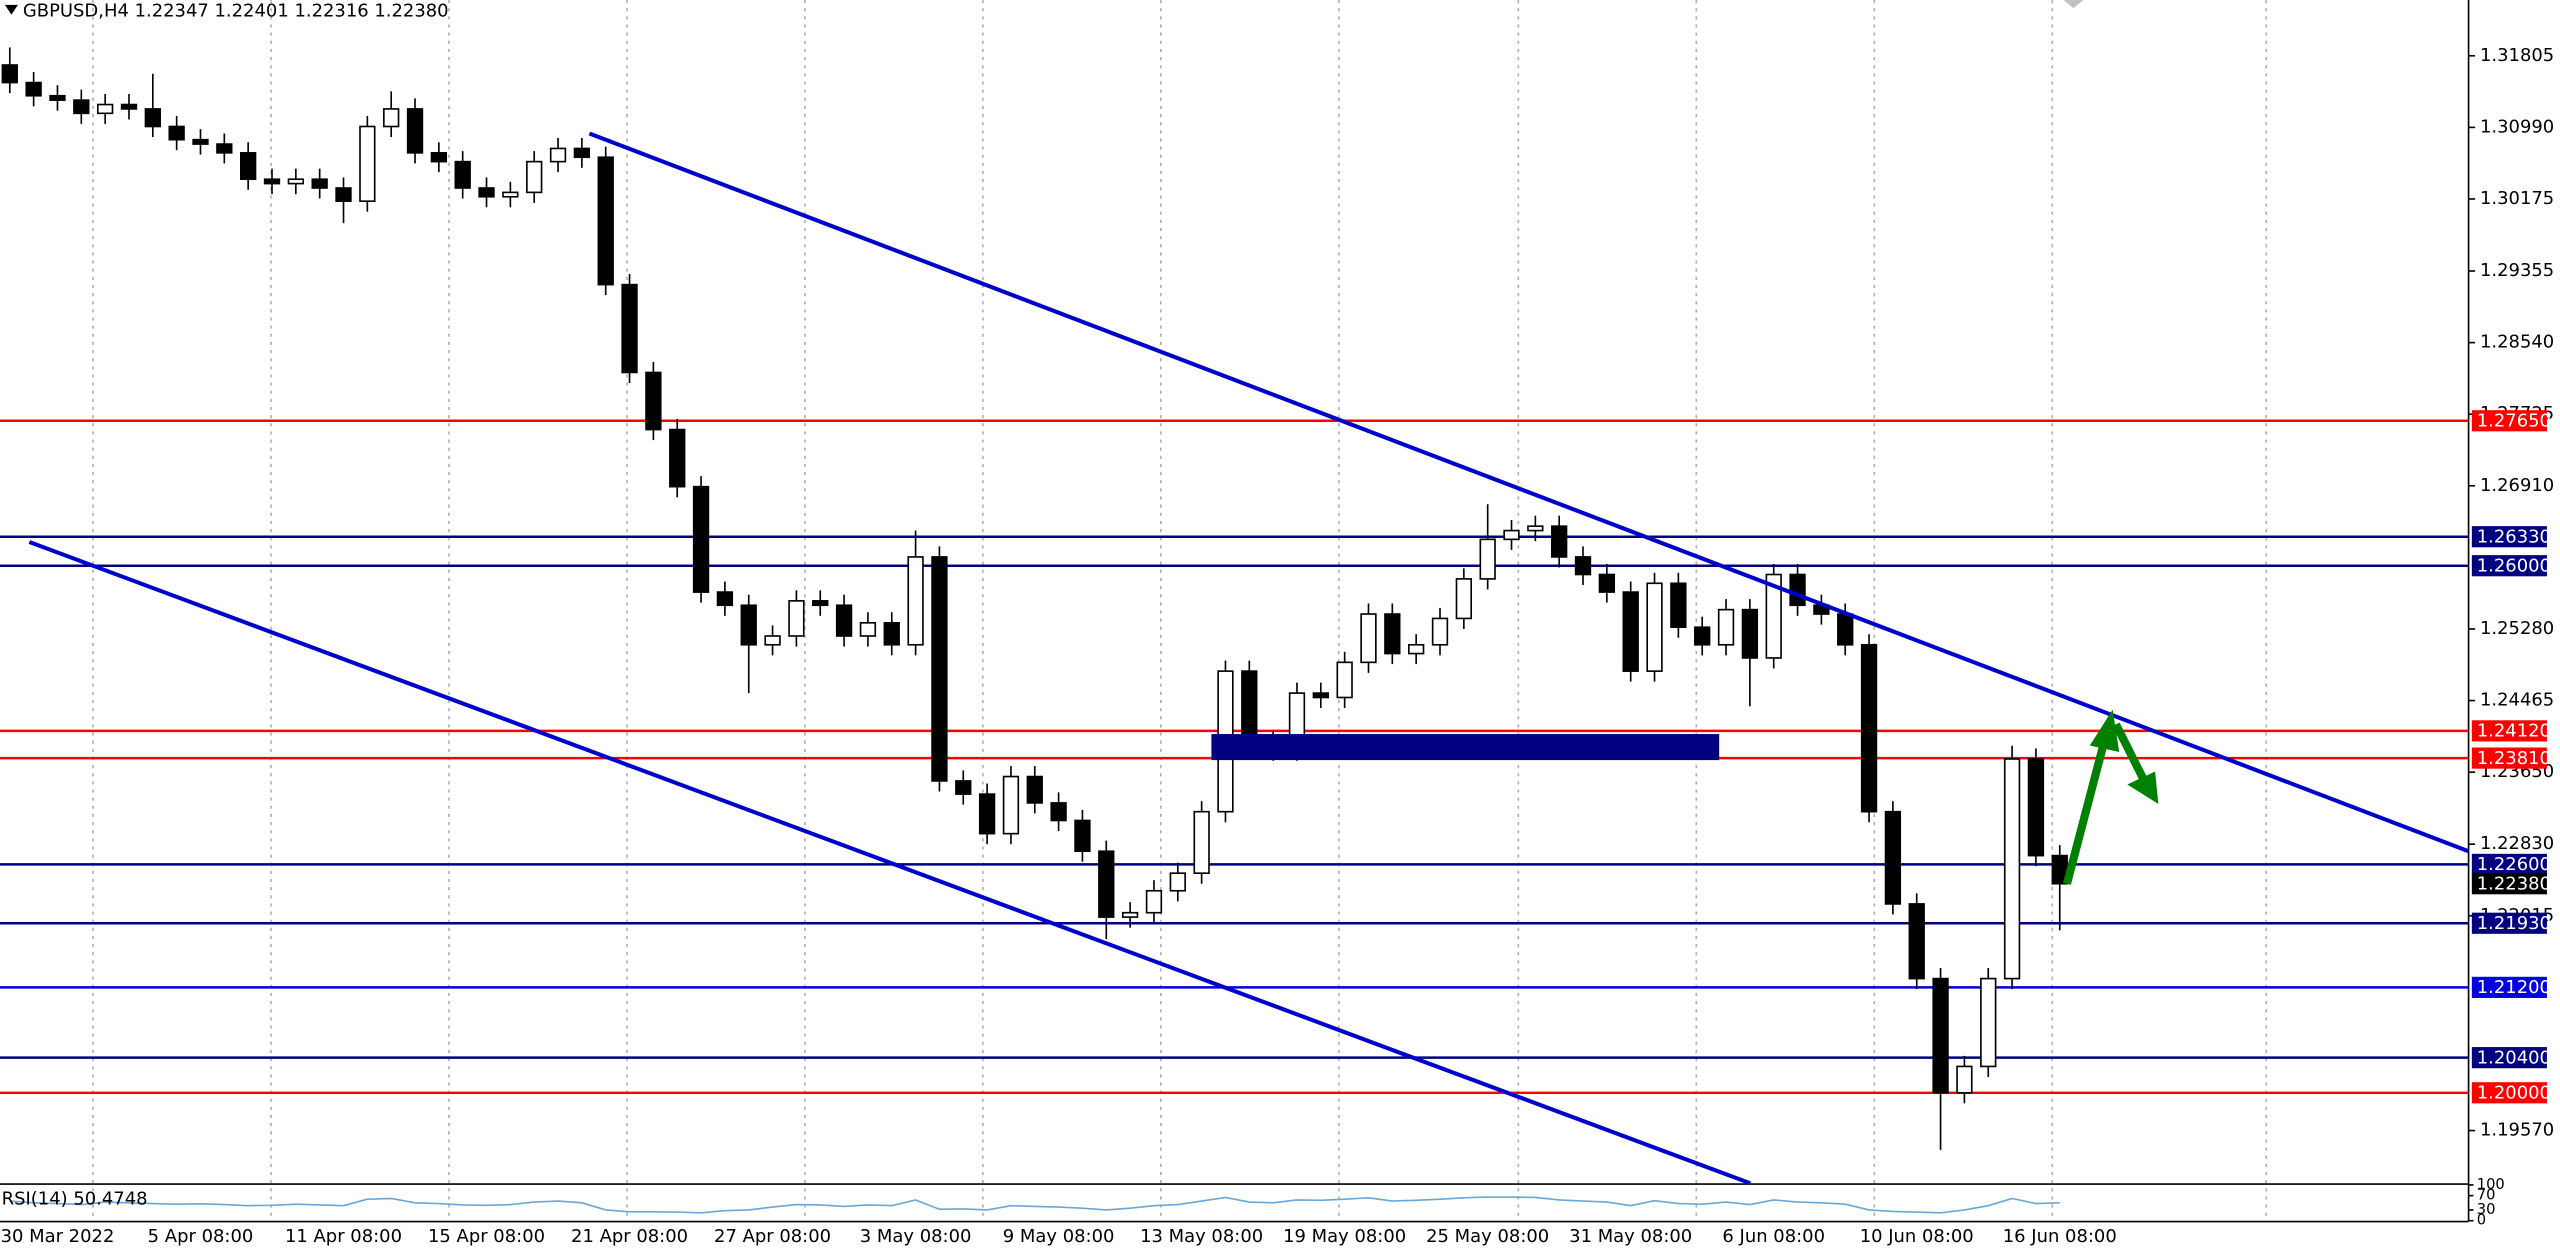 Image resolution: width=2560 pixels, height=1250 pixels. Describe the element at coordinates (2060, 1236) in the screenshot. I see `x-tick-label: 16 Jun 08:00` at that location.